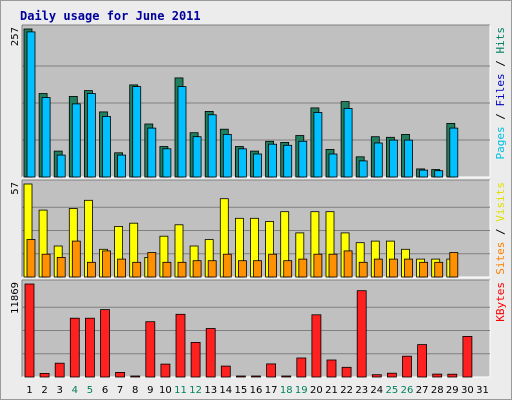  Describe the element at coordinates (150, 390) in the screenshot. I see `x-tick-label: 9` at that location.